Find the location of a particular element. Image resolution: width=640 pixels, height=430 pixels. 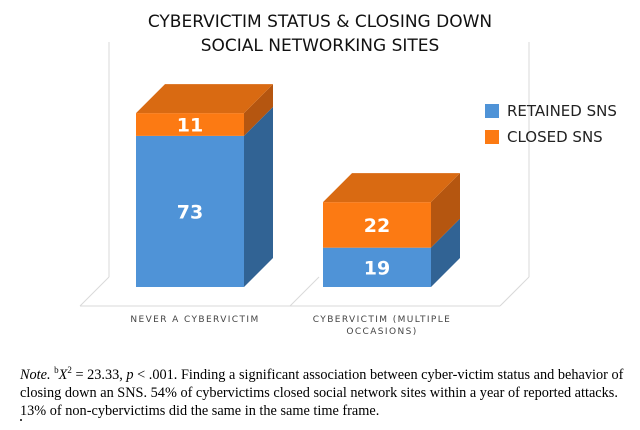

note-stat-symbol: X is located at coordinates (63, 374).